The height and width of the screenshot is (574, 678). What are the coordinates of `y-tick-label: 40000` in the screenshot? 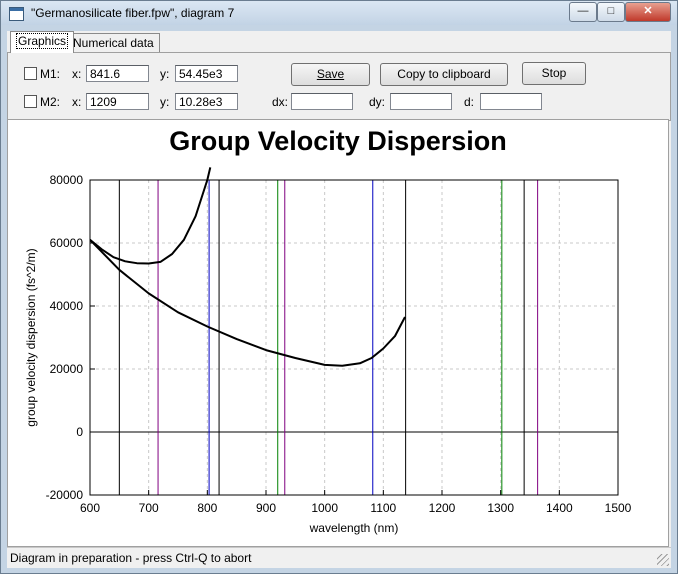 It's located at (67, 306).